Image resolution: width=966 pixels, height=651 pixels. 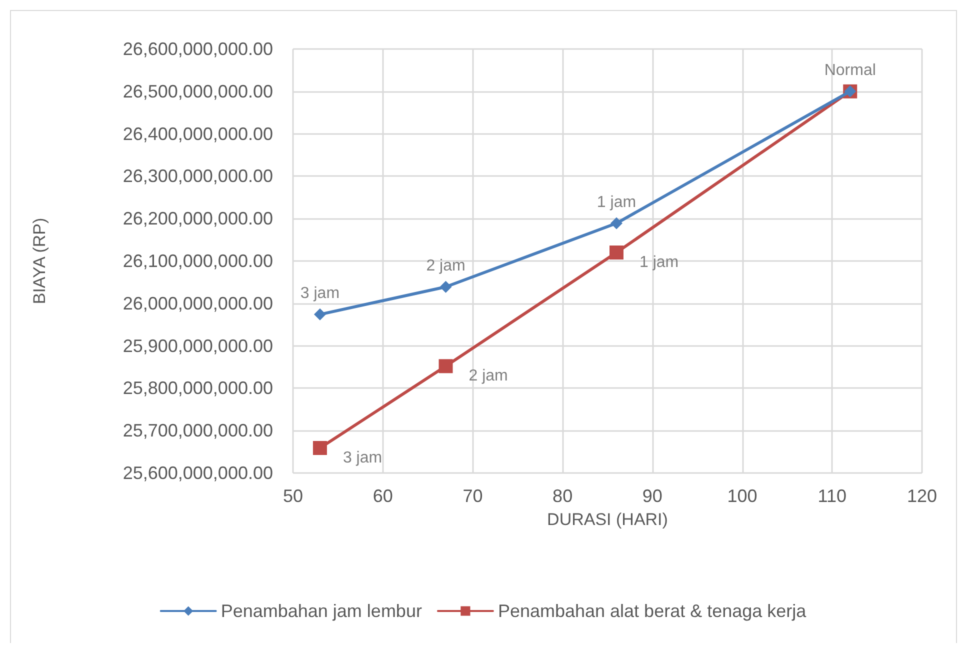 What do you see at coordinates (850, 70) in the screenshot?
I see `annotation: Normal` at bounding box center [850, 70].